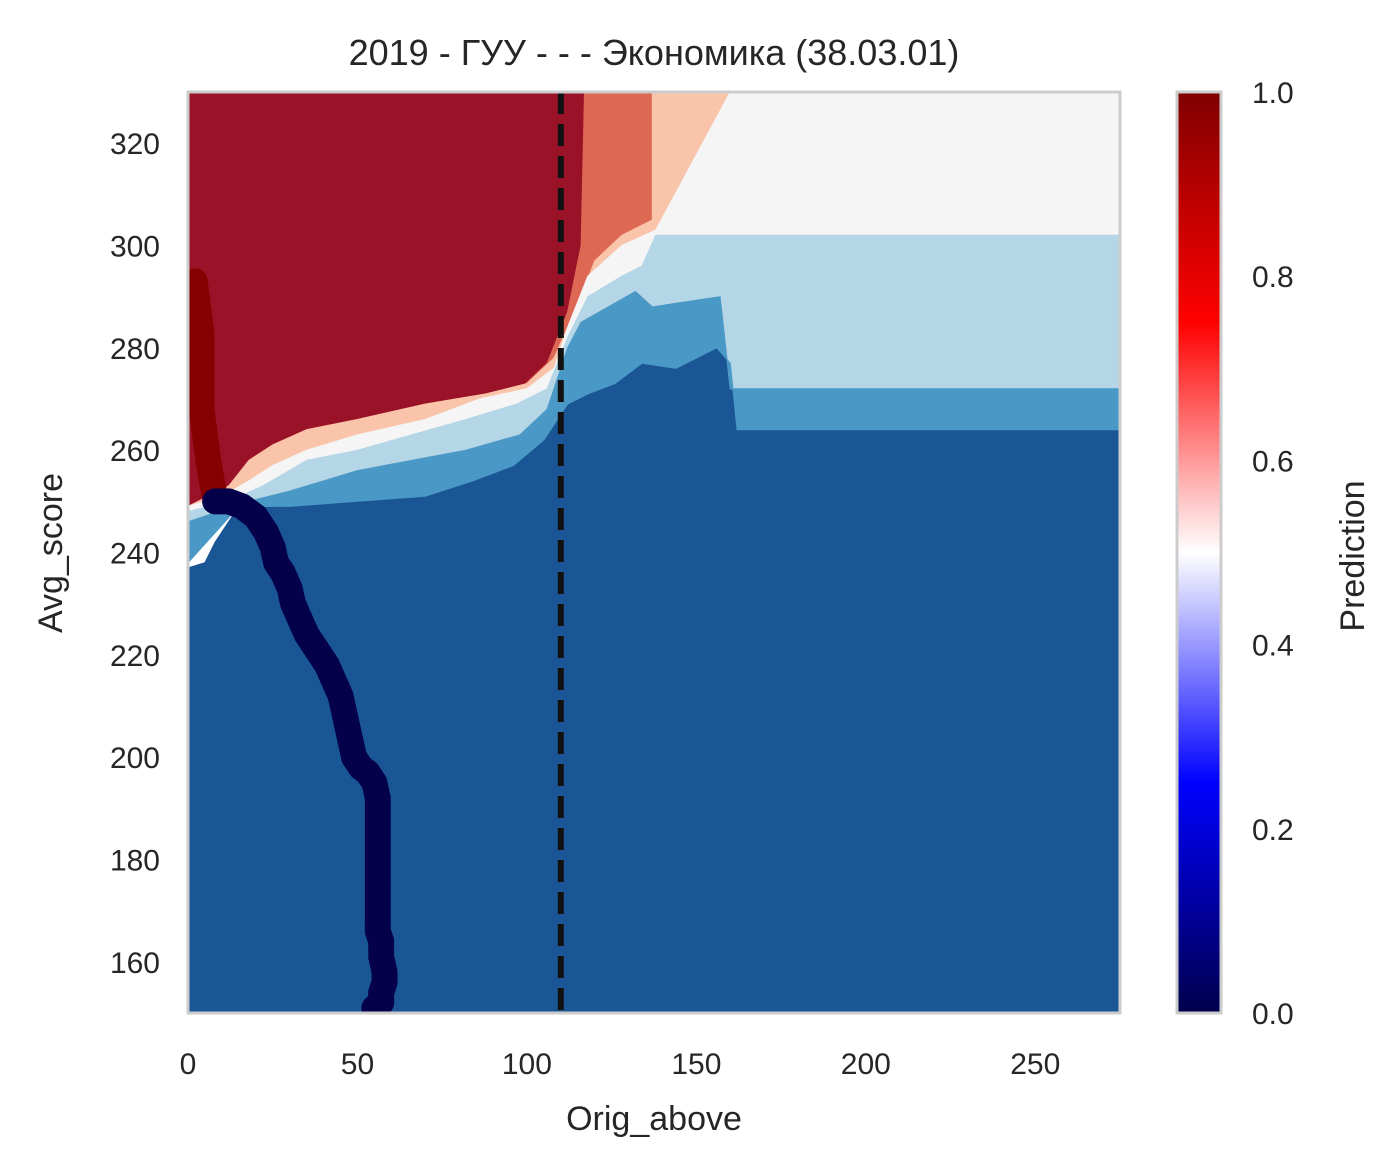 Image resolution: width=1399 pixels, height=1173 pixels. I want to click on x-axis-label: Orig_above, so click(654, 1119).